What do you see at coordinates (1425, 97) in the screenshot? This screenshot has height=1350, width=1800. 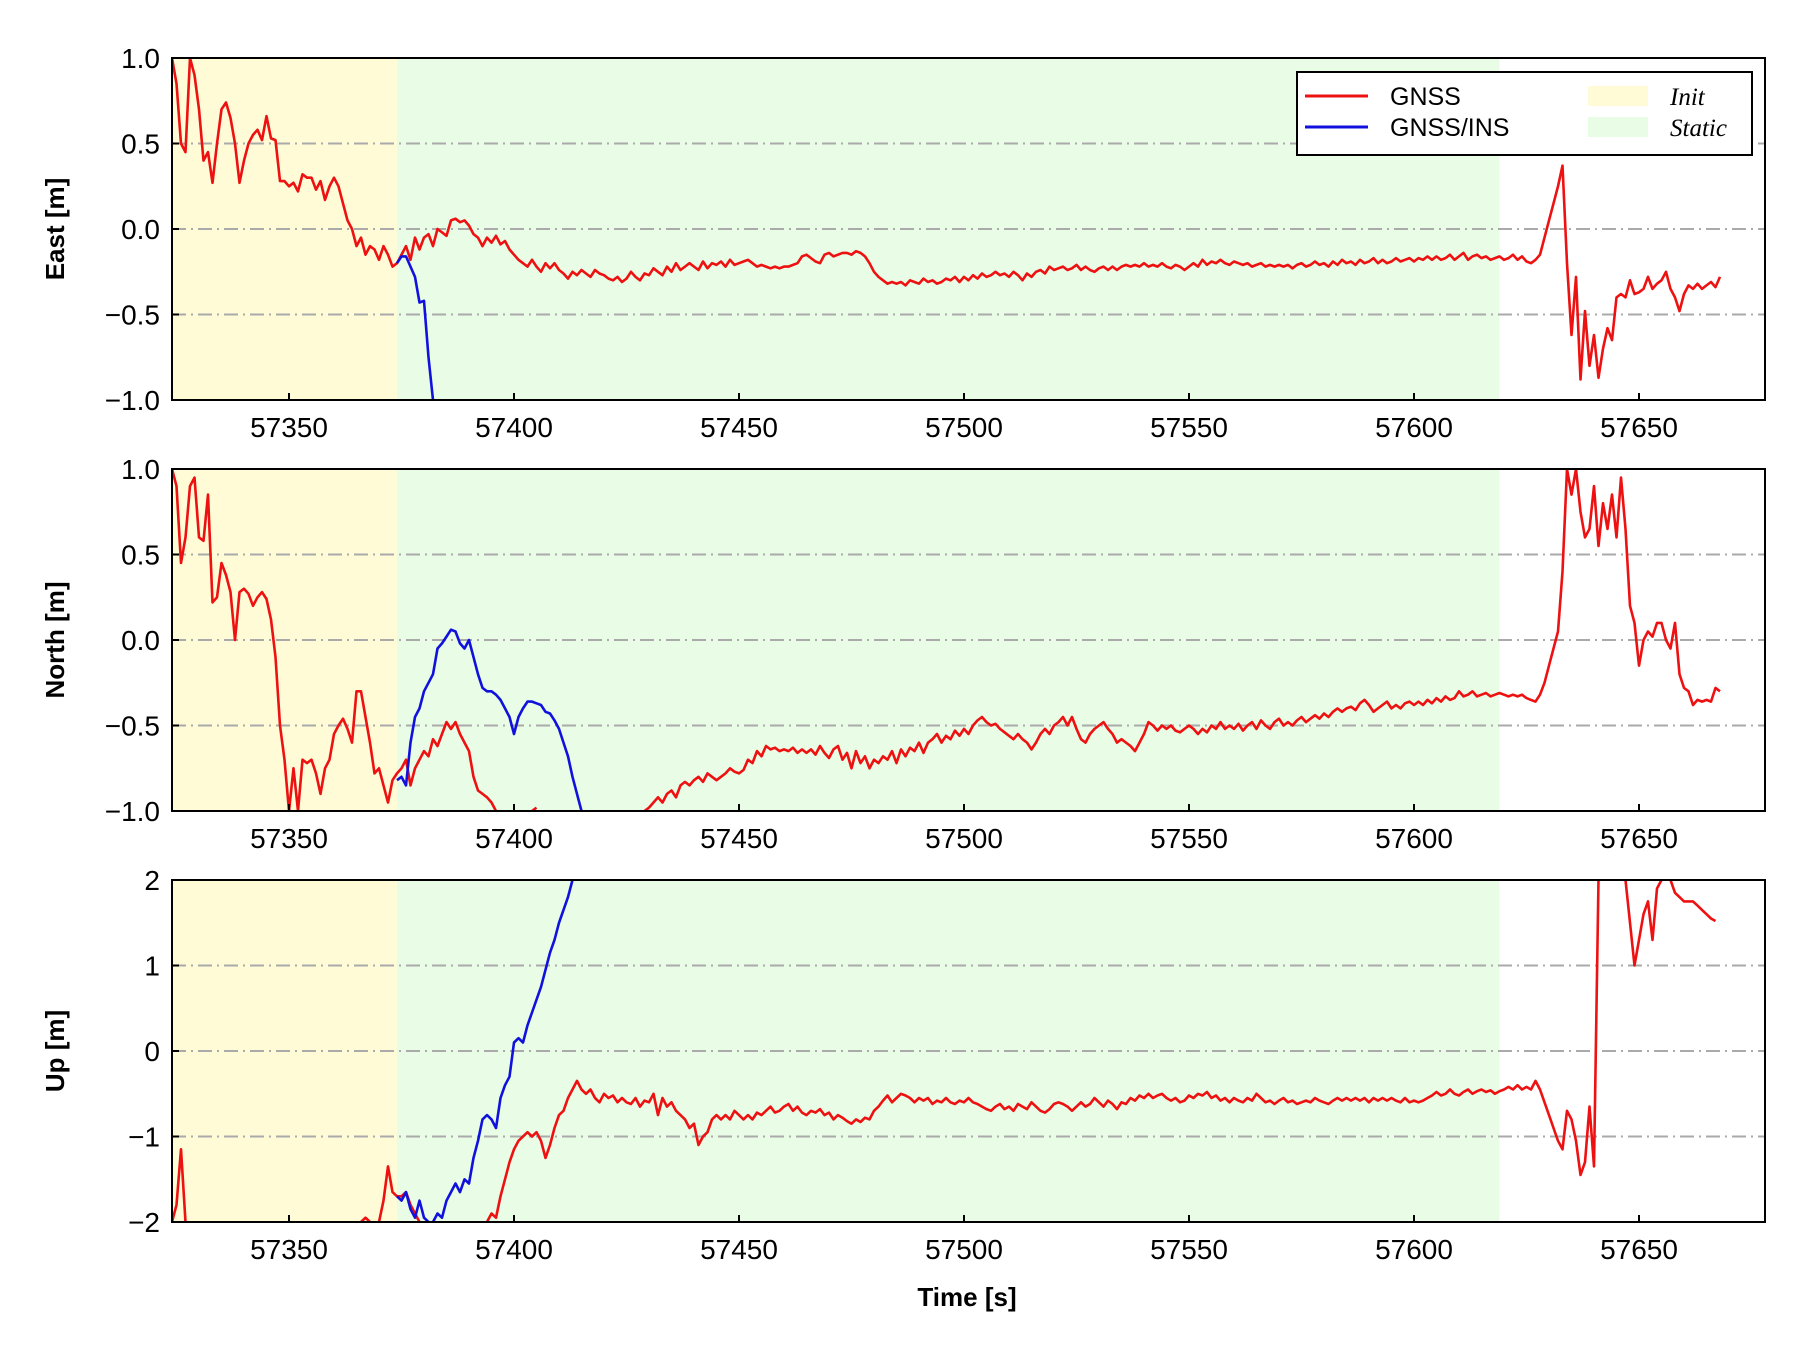 I see `legend-label: GNSS` at bounding box center [1425, 97].